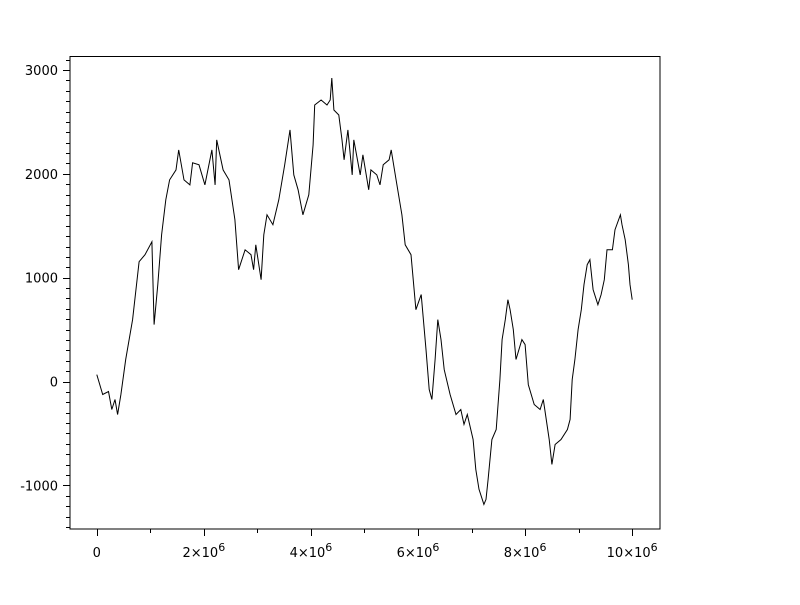 The image size is (800, 605). What do you see at coordinates (525, 551) in the screenshot?
I see `x-tick-label: 8×10⁶` at bounding box center [525, 551].